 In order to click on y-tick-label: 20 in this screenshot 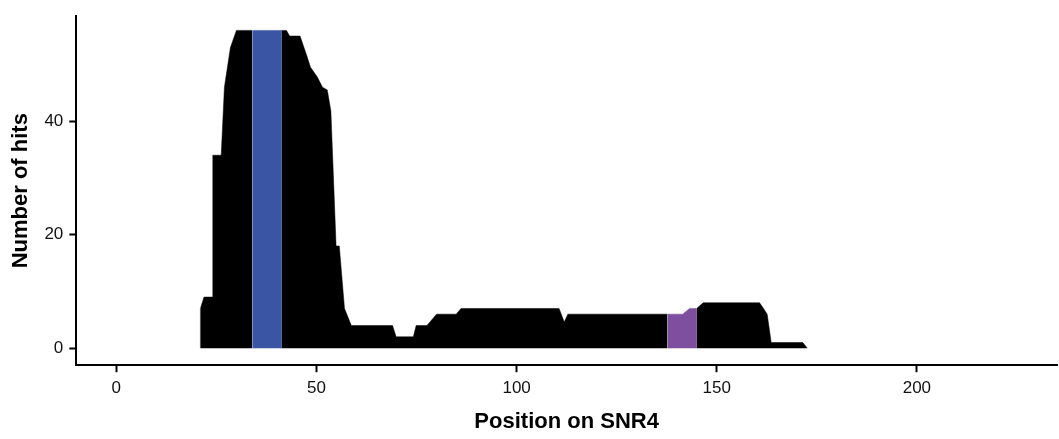, I will do `click(54, 234)`.